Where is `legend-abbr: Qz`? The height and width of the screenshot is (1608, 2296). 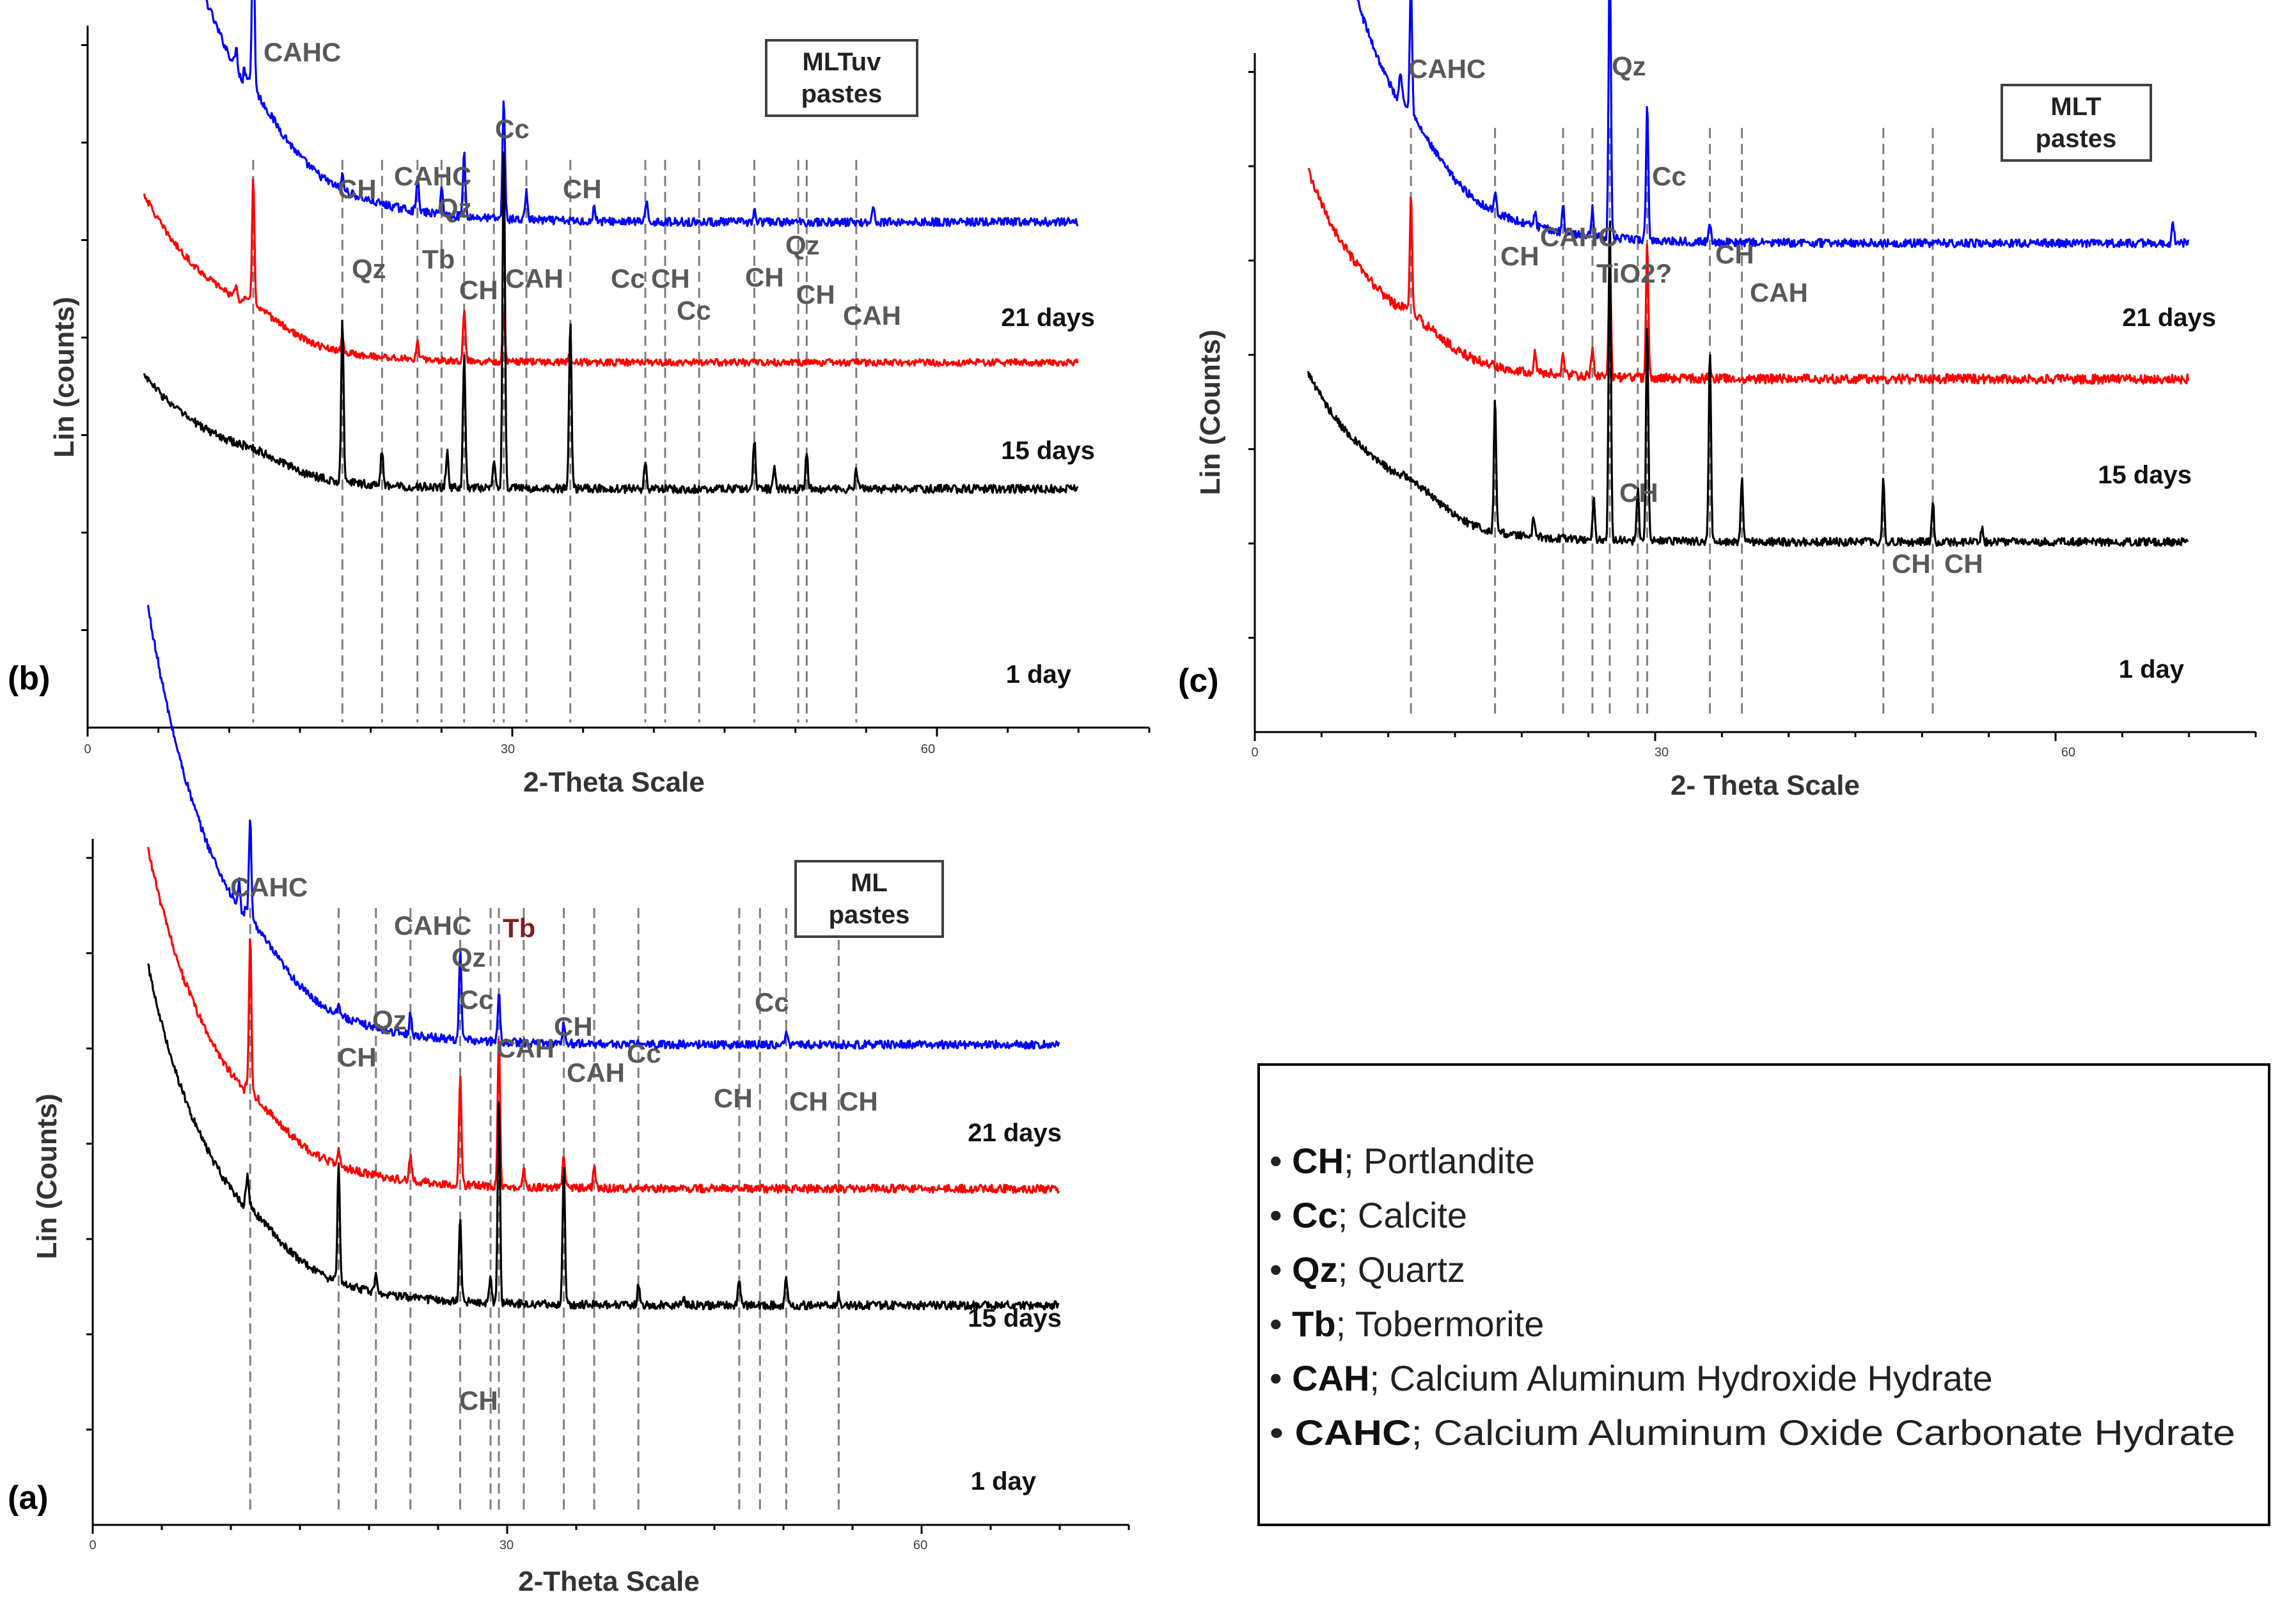
legend-abbr: Qz is located at coordinates (1315, 1269).